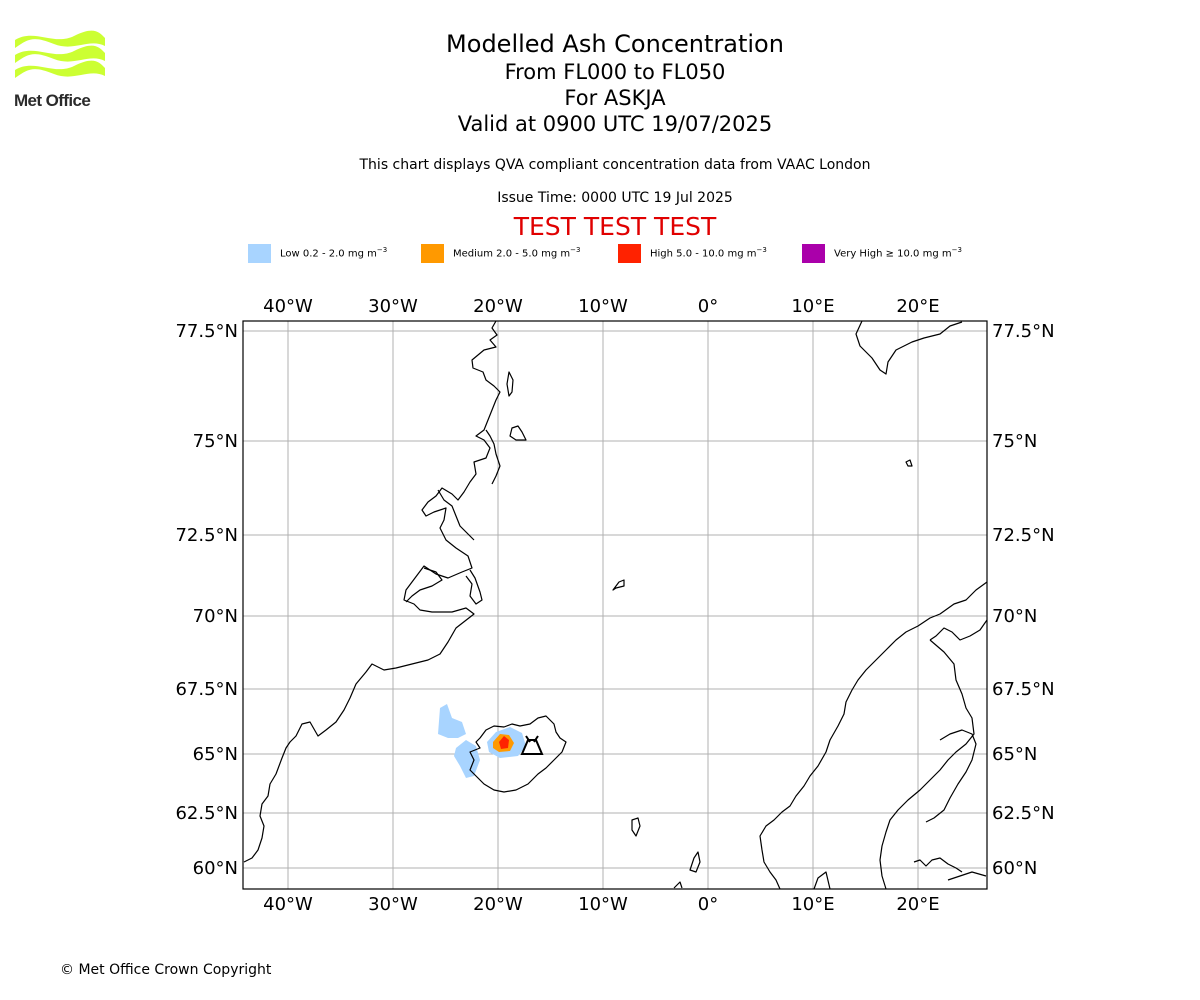 The width and height of the screenshot is (1200, 1000). I want to click on lat-tick-left: 75°N, so click(215, 441).